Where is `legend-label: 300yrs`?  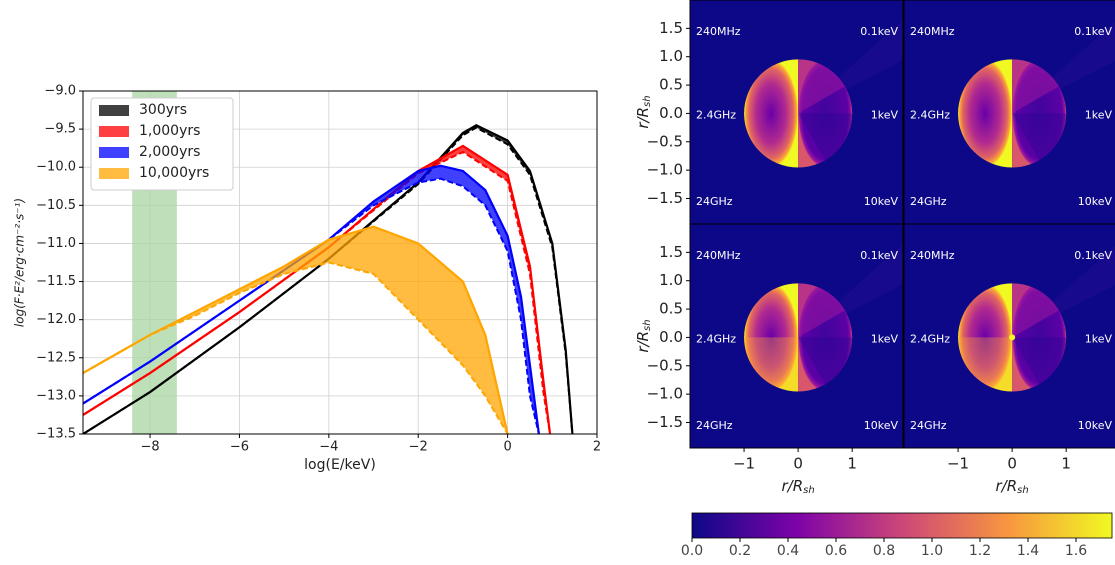
legend-label: 300yrs is located at coordinates (163, 110).